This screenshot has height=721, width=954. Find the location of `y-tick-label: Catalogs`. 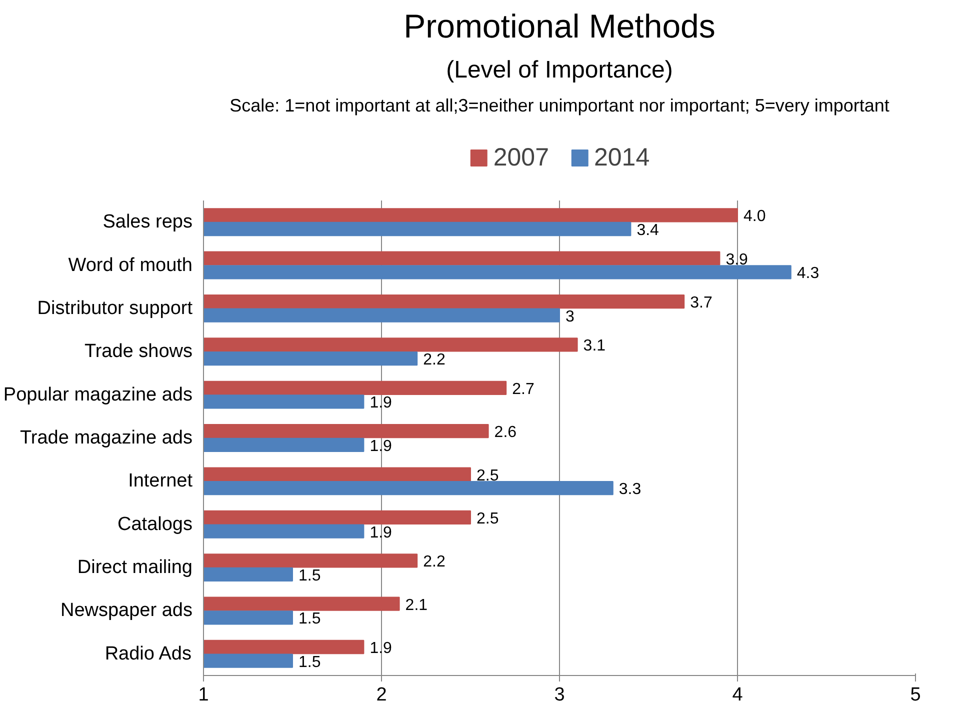

y-tick-label: Catalogs is located at coordinates (155, 524).